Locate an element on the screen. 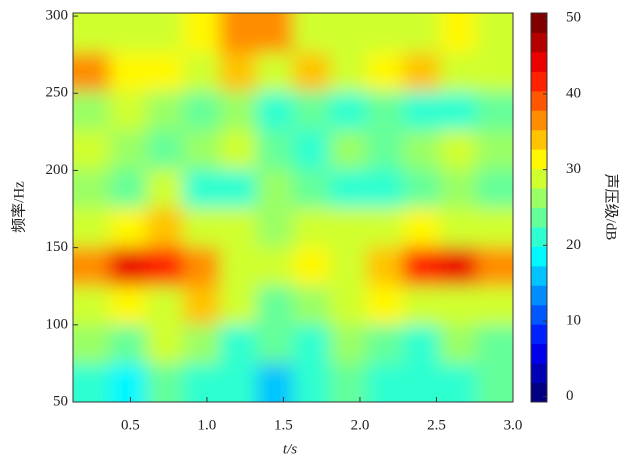 The width and height of the screenshot is (626, 465). y-tick-label: 100 is located at coordinates (57, 324).